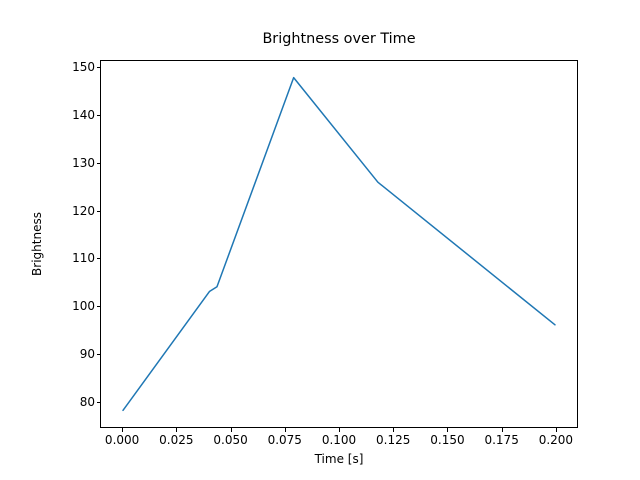 Image resolution: width=640 pixels, height=480 pixels. I want to click on y-tick-label: 90, so click(87, 353).